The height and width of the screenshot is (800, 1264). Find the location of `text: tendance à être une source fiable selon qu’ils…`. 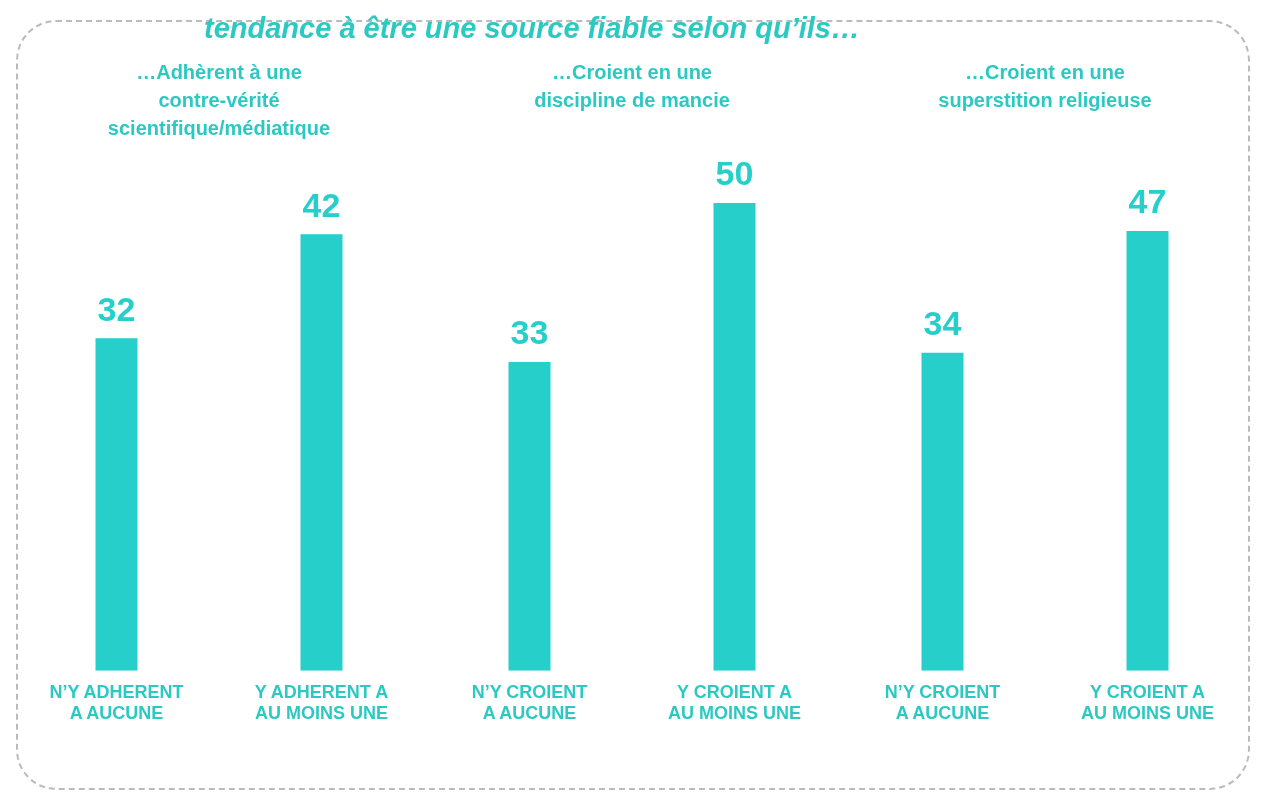

text: tendance à être une source fiable selon qu’ils… is located at coordinates (532, 28).